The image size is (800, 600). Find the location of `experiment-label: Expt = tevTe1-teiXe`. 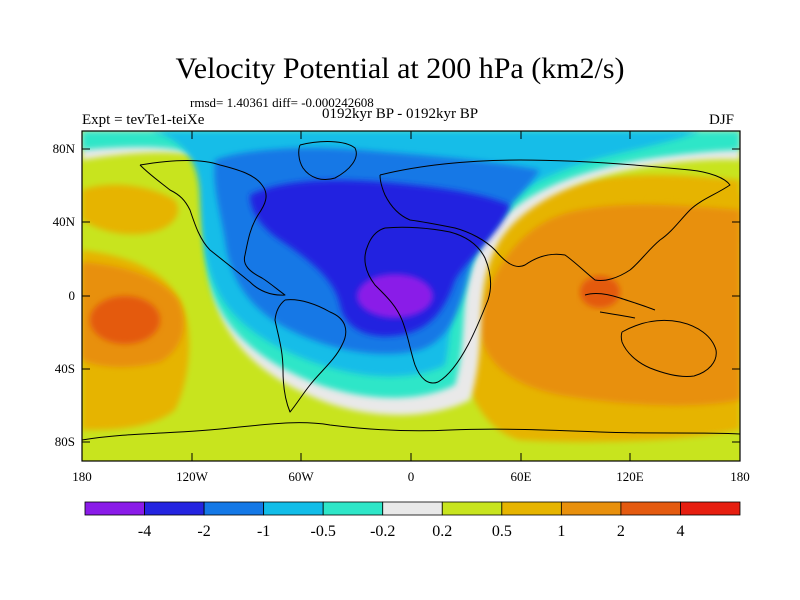

experiment-label: Expt = tevTe1-teiXe is located at coordinates (143, 120).